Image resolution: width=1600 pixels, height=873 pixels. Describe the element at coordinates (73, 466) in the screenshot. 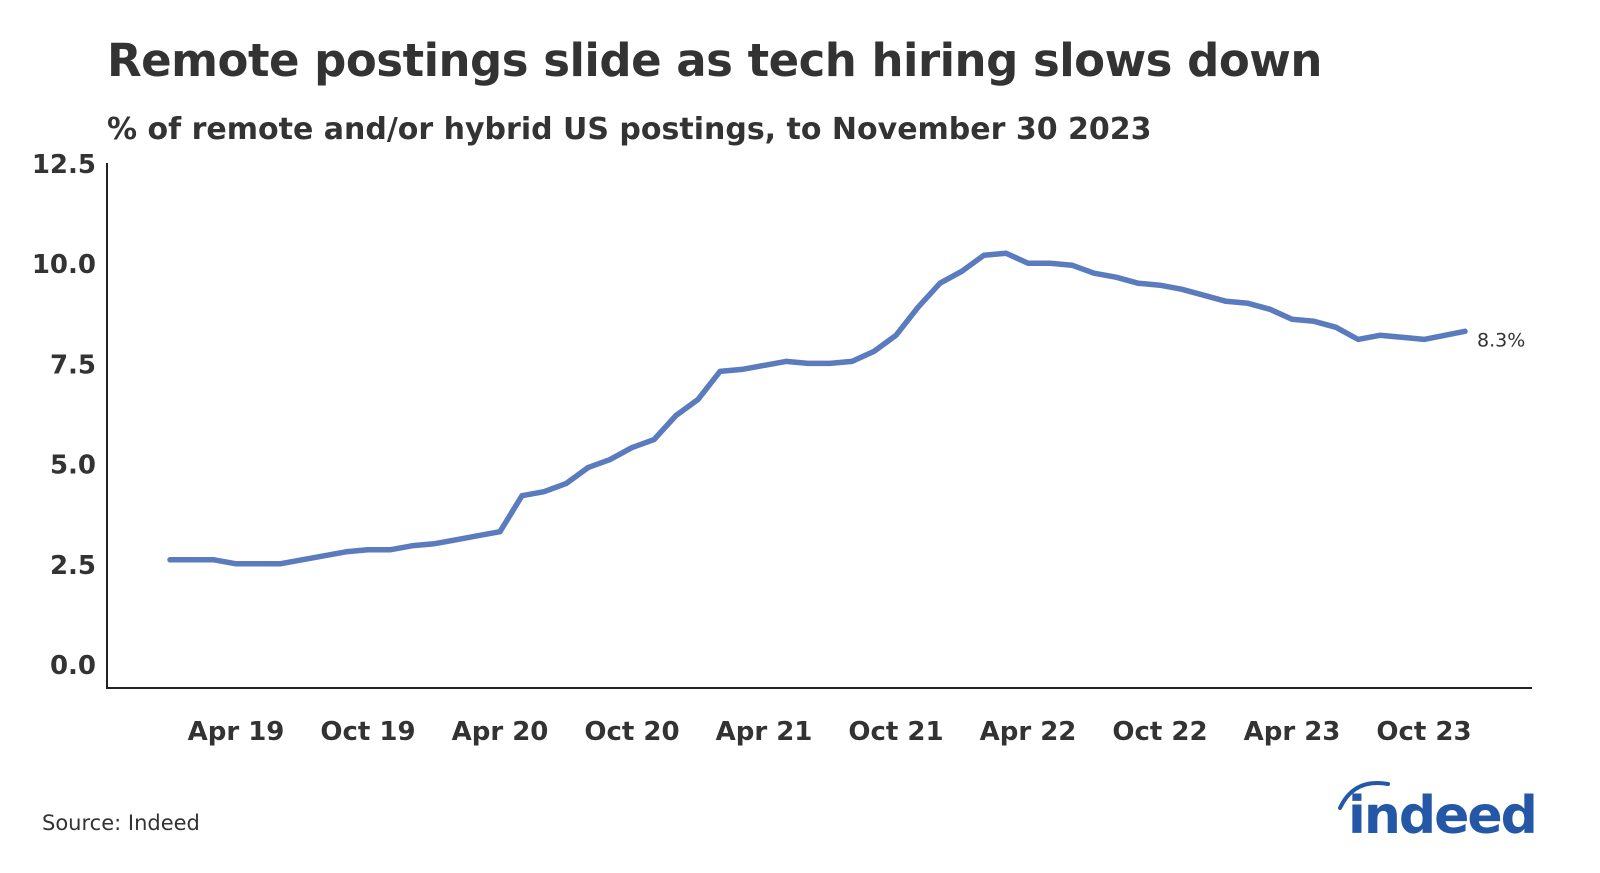

I see `y-tick-label: 5.0` at that location.